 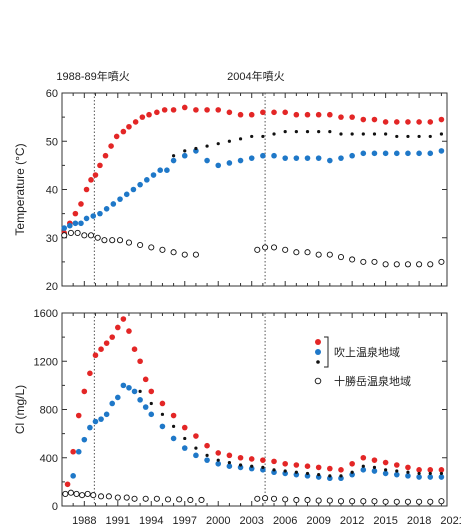 I want to click on eruption-label: 1988-89年噴火, so click(x=92, y=76).